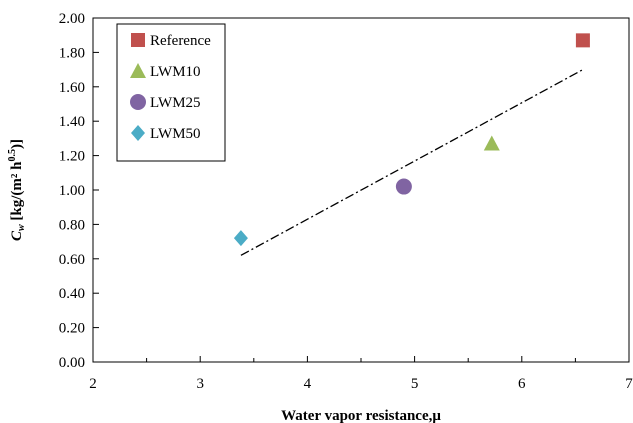 The width and height of the screenshot is (633, 423). What do you see at coordinates (175, 72) in the screenshot?
I see `legend-label: LWM10` at bounding box center [175, 72].